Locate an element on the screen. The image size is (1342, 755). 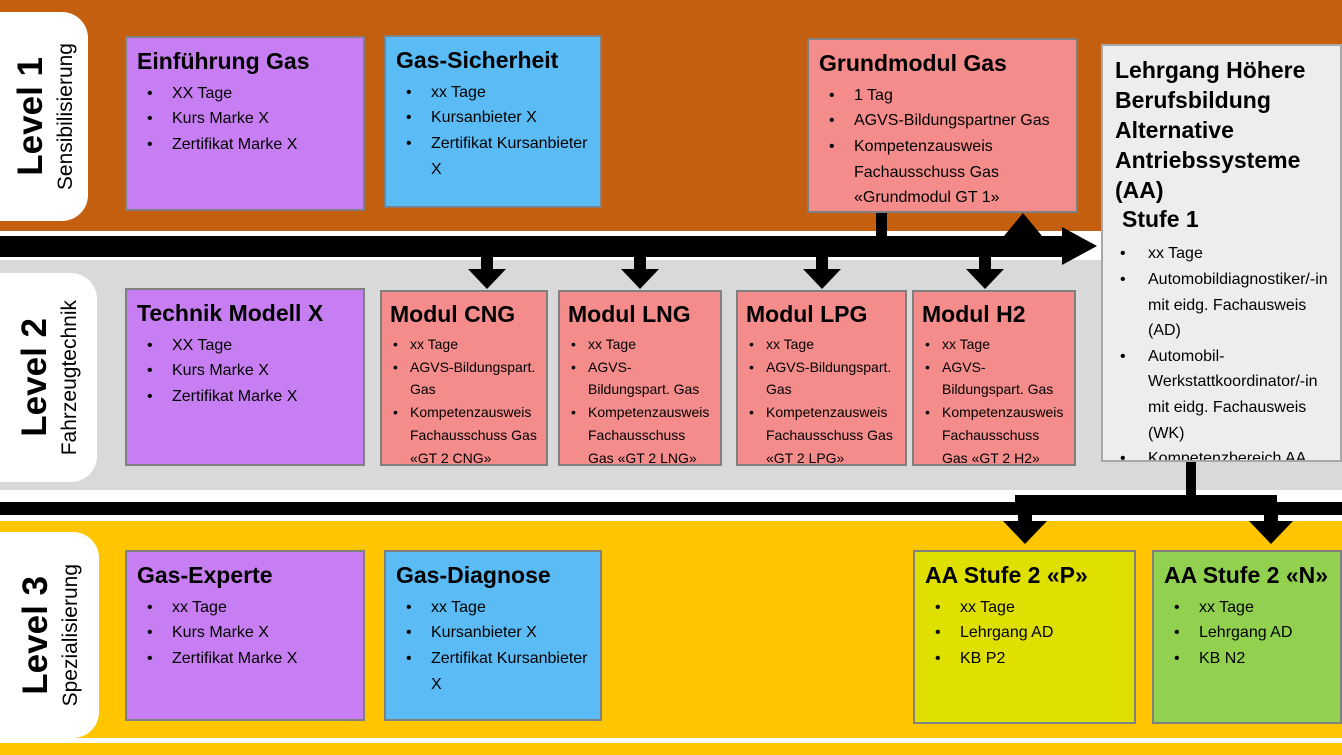
level2-label-tab: Level 2 Fahrzeugtechnik is located at coordinates (48, 377).